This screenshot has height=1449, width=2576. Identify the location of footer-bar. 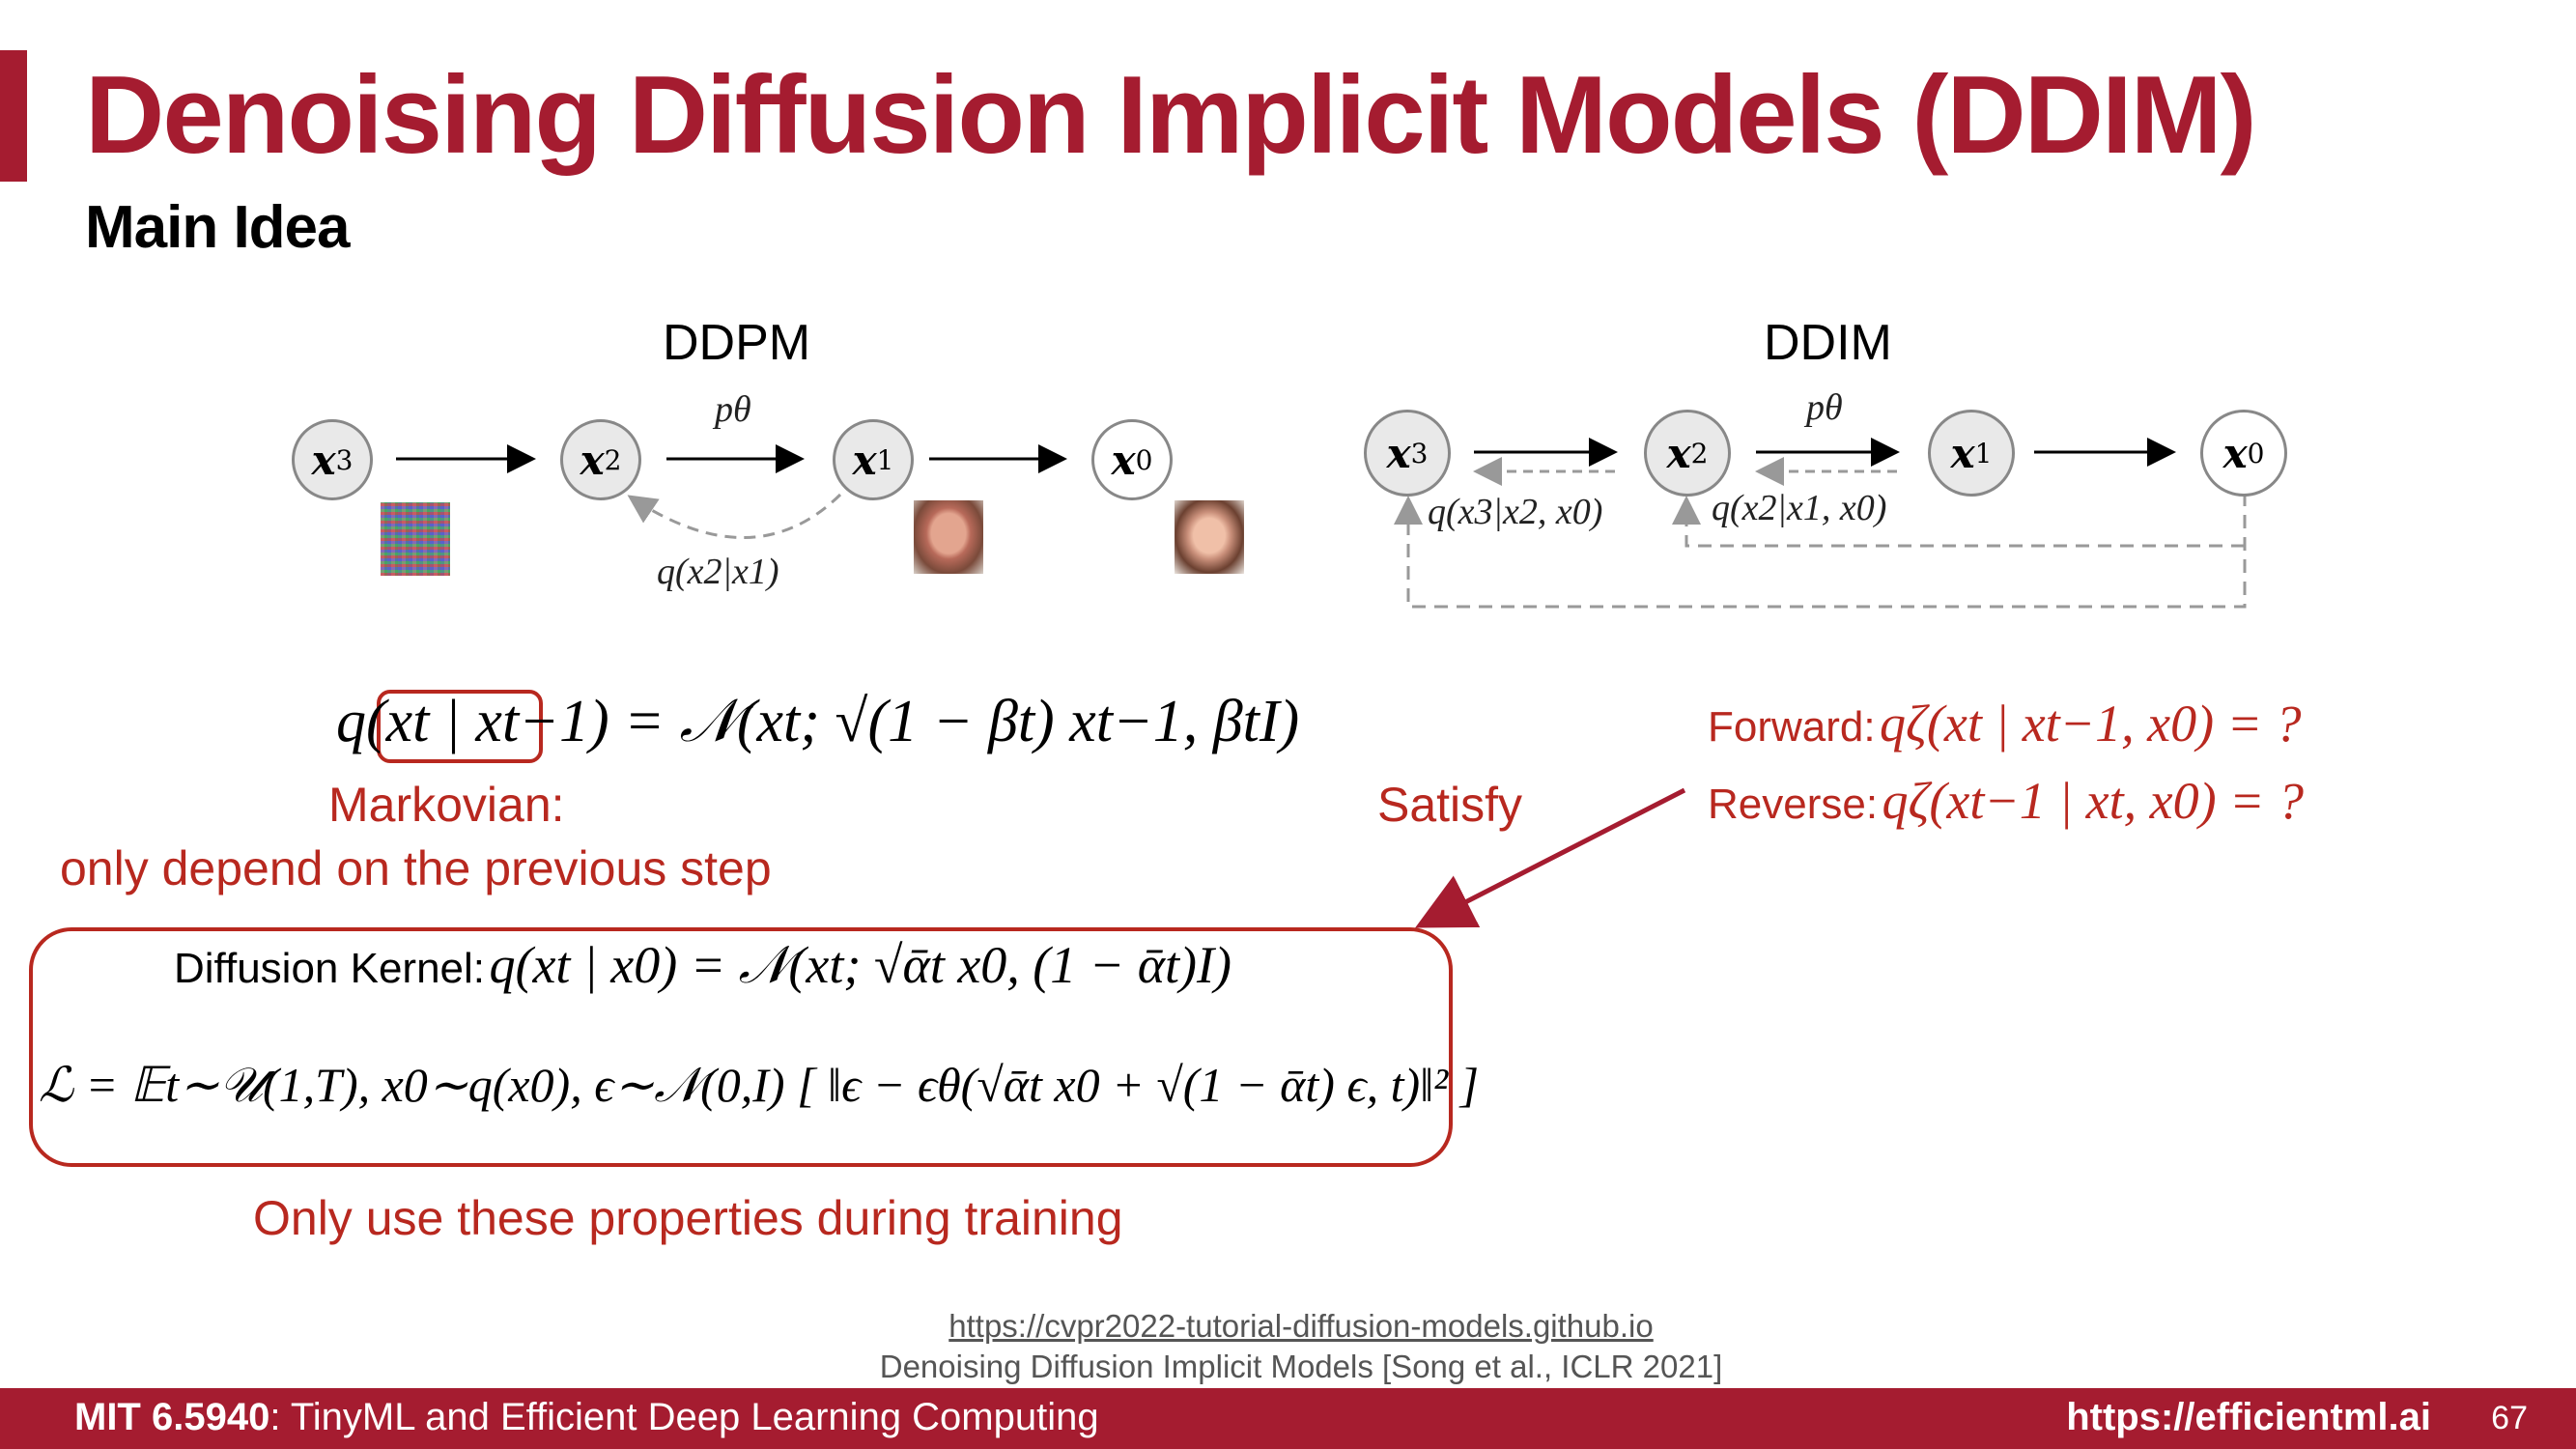
(1288, 1418).